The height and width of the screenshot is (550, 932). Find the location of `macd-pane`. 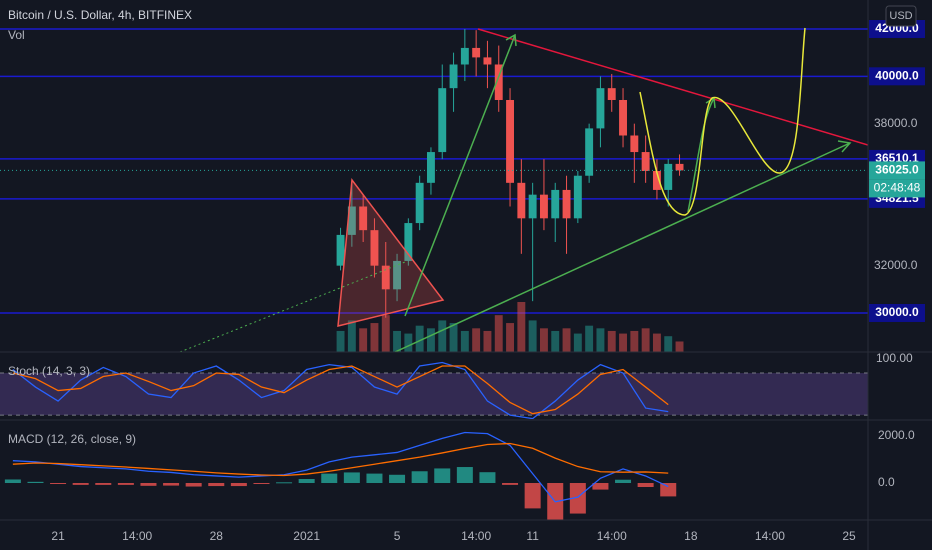

macd-pane is located at coordinates (340, 475).